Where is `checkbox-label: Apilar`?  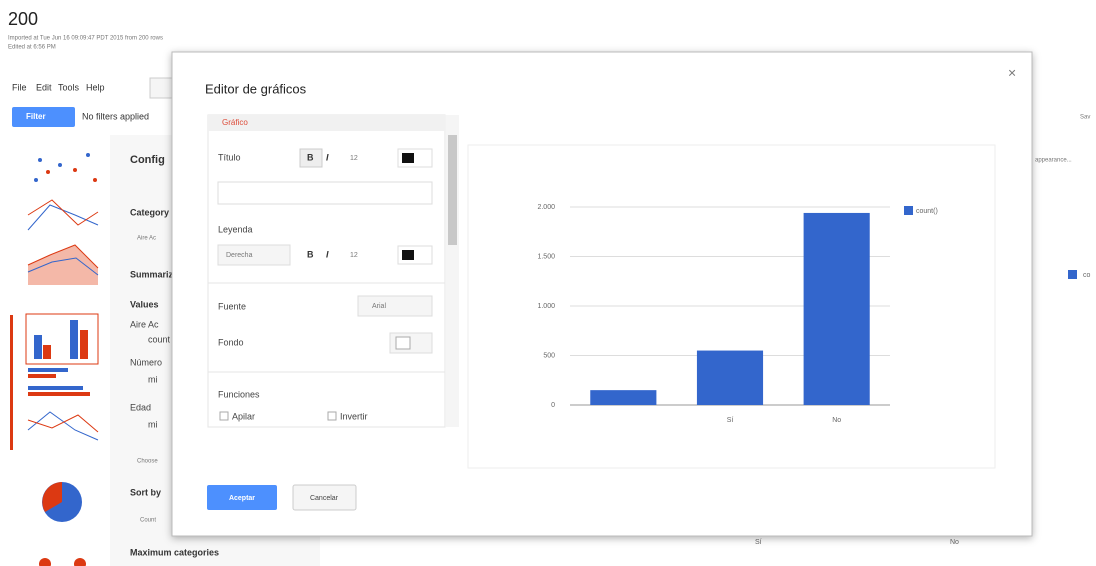 checkbox-label: Apilar is located at coordinates (243, 416).